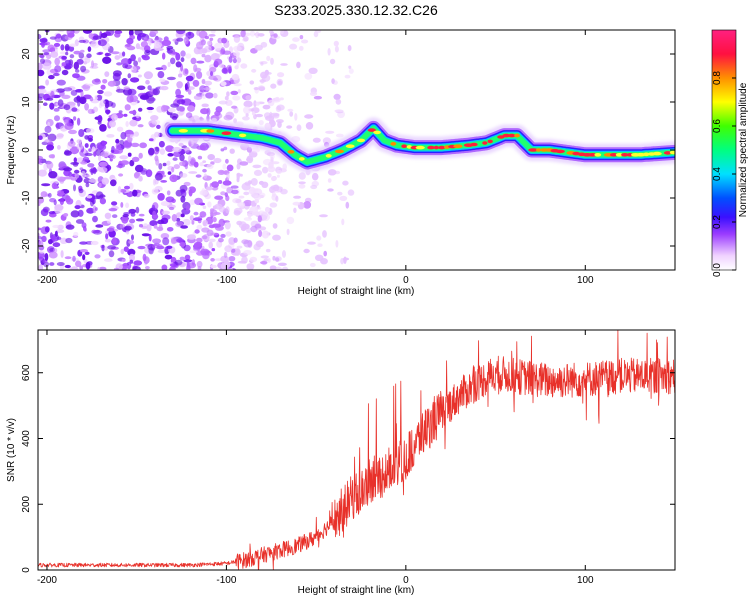  Describe the element at coordinates (625, 155) in the screenshot. I see `spectrogram-ridge-peak` at that location.